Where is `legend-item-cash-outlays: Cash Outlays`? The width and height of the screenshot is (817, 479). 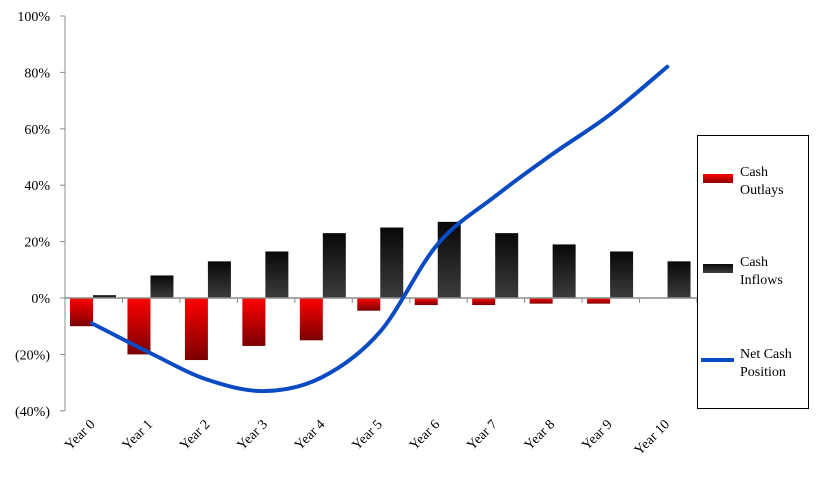
legend-item-cash-outlays: Cash Outlays is located at coordinates (754, 184).